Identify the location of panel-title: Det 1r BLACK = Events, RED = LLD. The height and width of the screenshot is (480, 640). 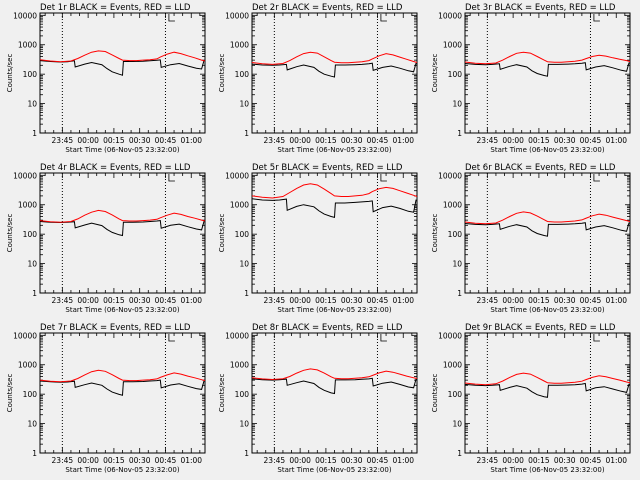
(115, 8).